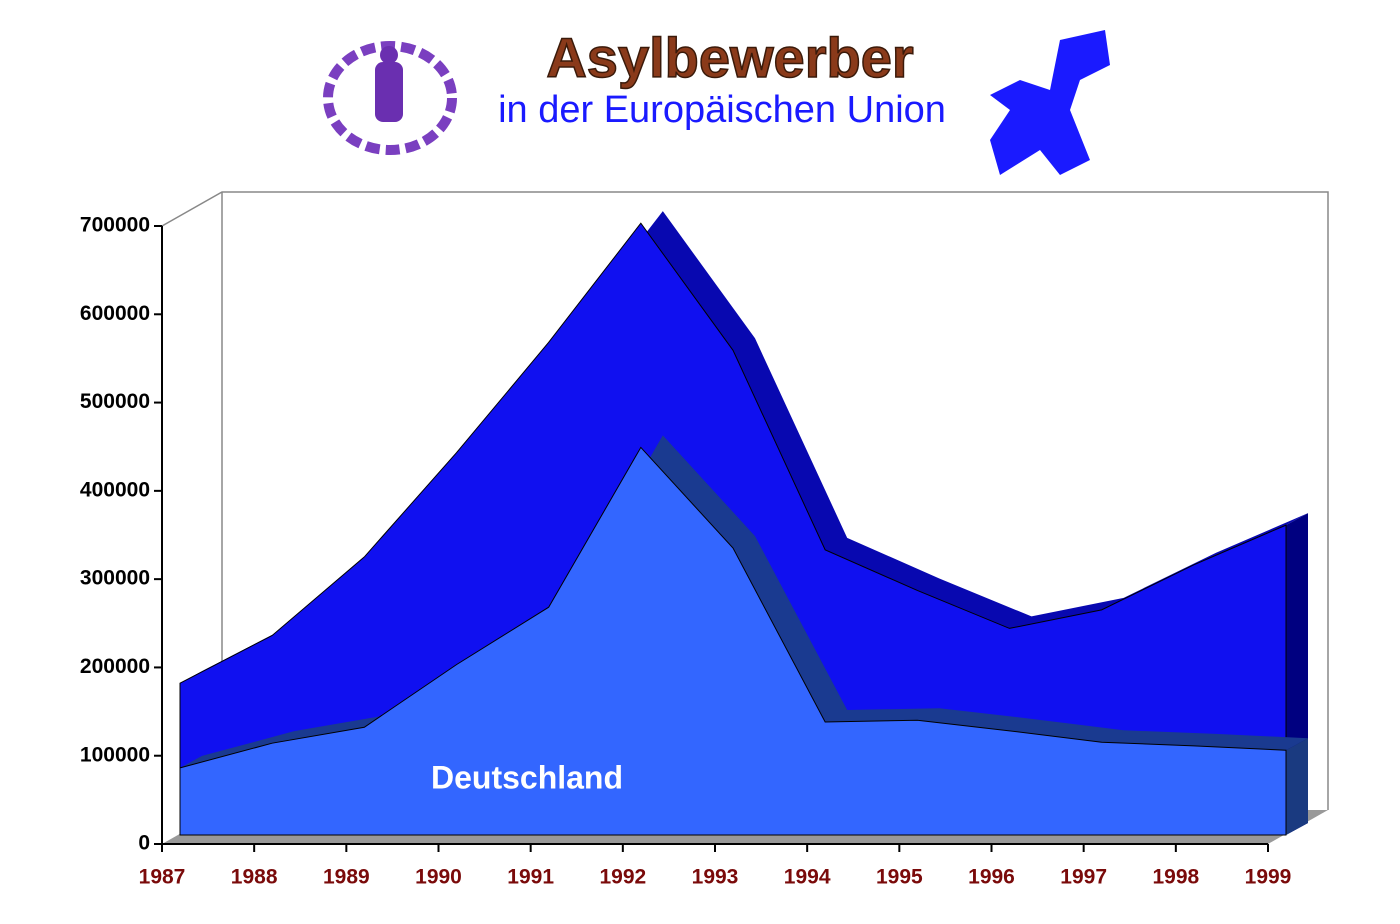 Image resolution: width=1400 pixels, height=924 pixels. I want to click on y-tick-label: 200000, so click(115, 666).